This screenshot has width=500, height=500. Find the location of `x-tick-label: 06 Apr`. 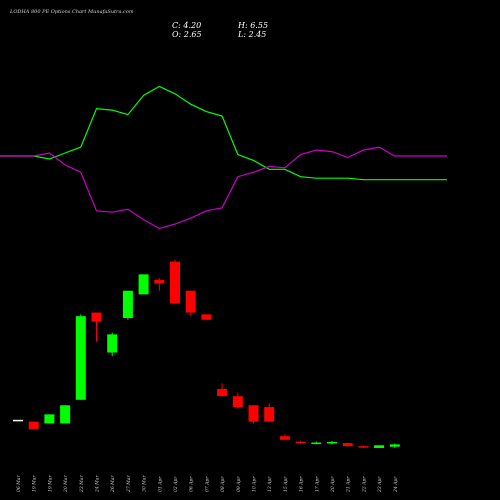

x-tick-label: 06 Apr is located at coordinates (192, 484).